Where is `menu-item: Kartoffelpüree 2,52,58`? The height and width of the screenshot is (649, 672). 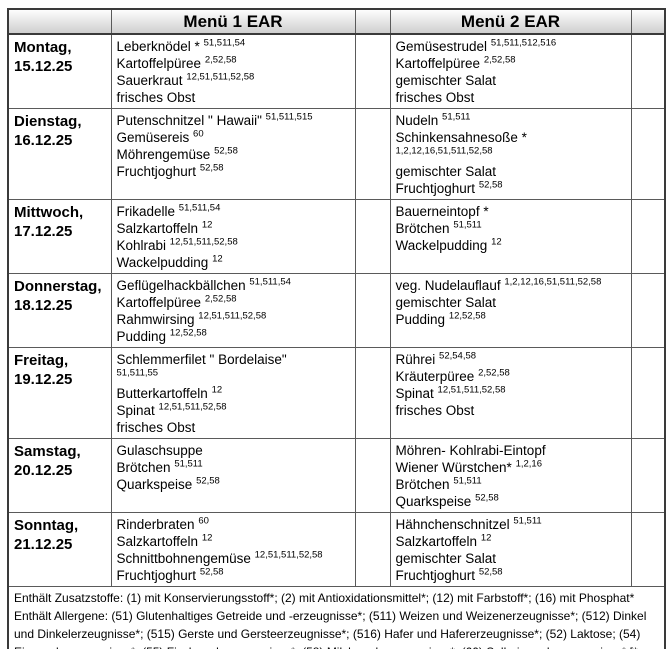 menu-item: Kartoffelpüree 2,52,58 is located at coordinates (234, 302).